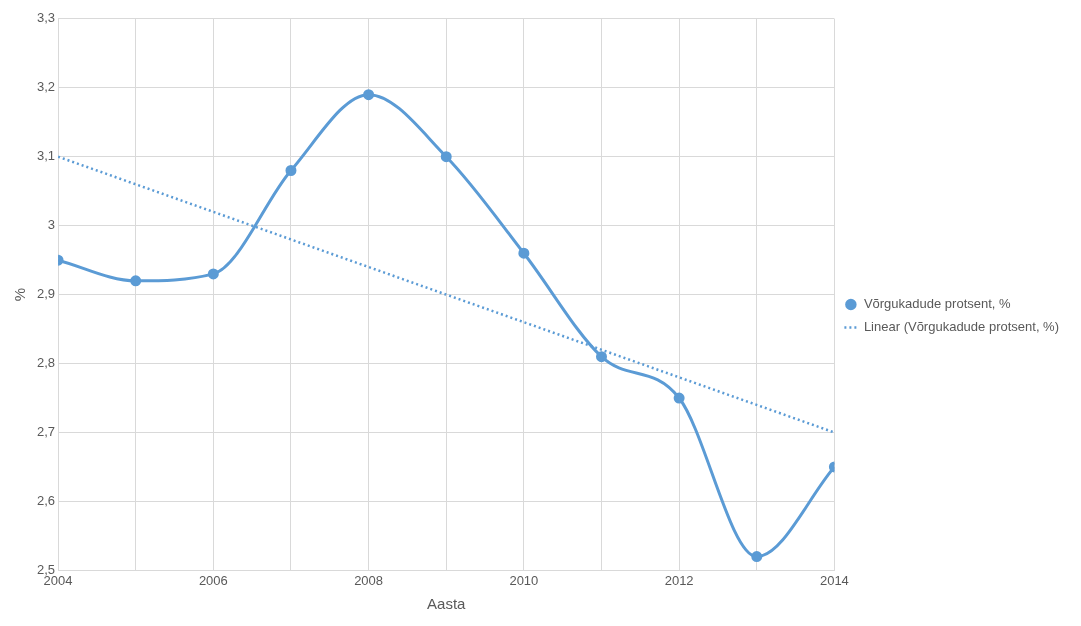 The height and width of the screenshot is (626, 1081). I want to click on y-tick-label: 2,7, so click(46, 432).